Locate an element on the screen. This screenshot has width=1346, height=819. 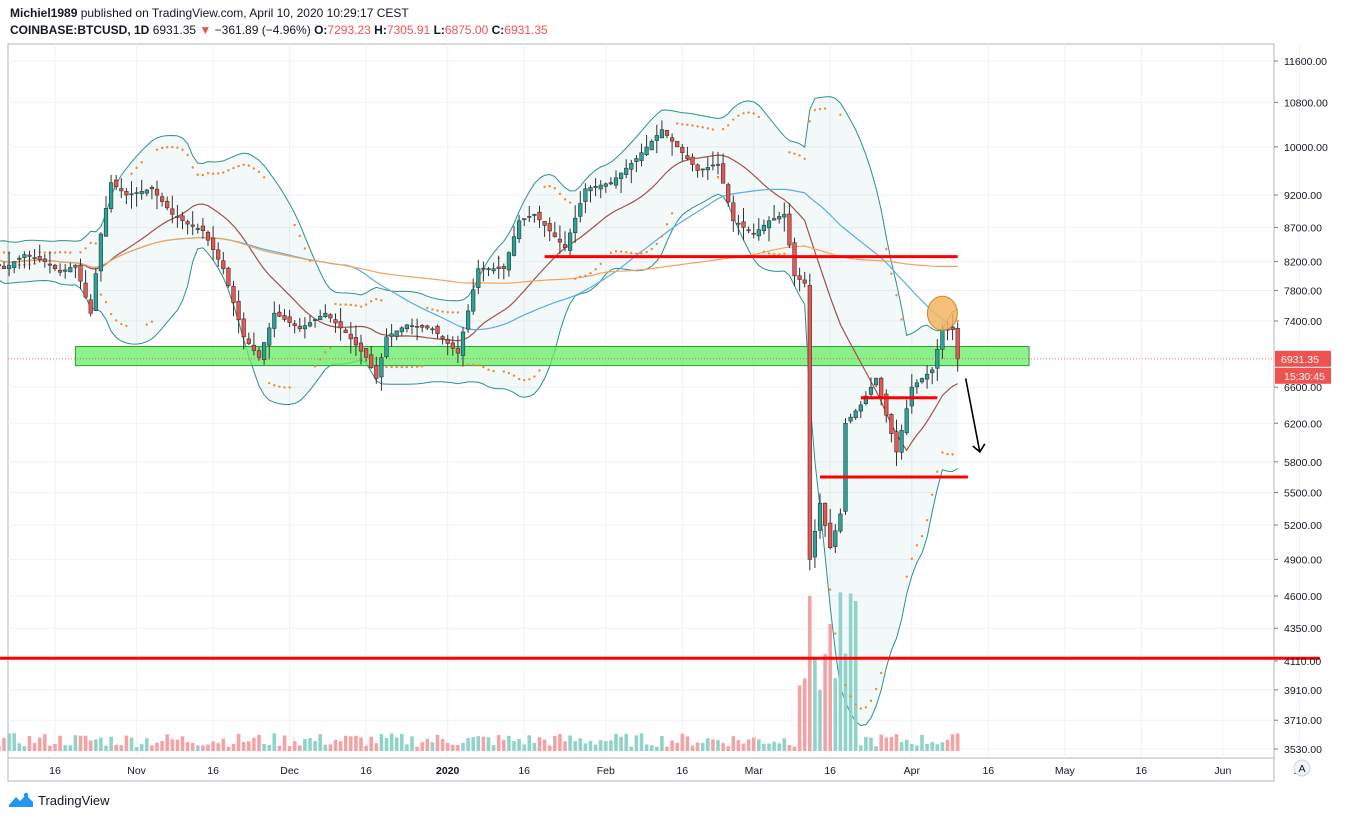
brand-label: TradingView is located at coordinates (74, 800).